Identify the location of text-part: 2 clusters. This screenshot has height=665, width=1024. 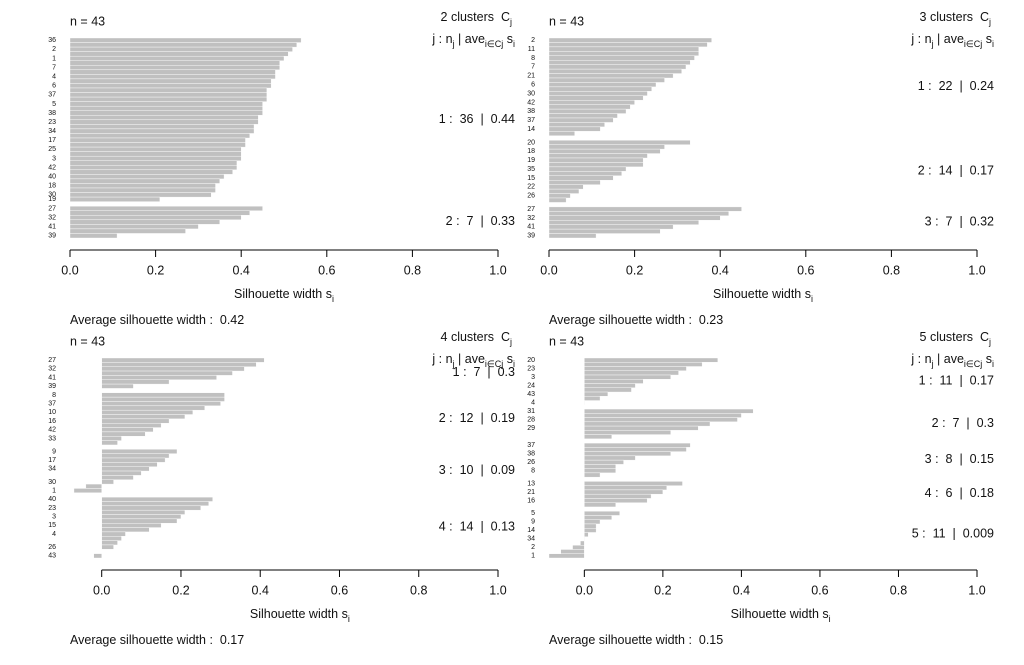
(468, 17).